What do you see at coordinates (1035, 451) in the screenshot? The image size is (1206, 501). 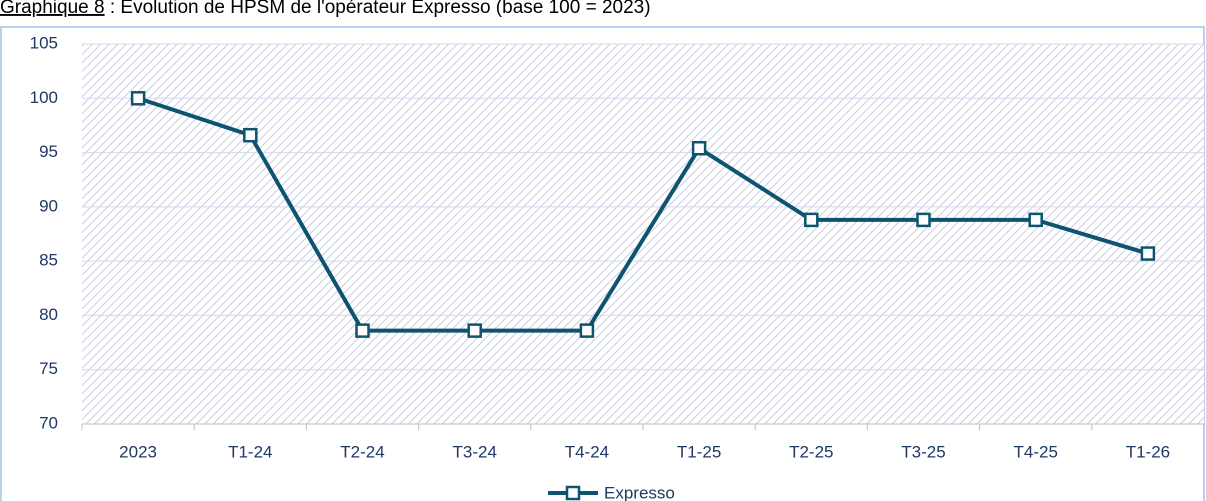 I see `x-tick-label: T4-25` at bounding box center [1035, 451].